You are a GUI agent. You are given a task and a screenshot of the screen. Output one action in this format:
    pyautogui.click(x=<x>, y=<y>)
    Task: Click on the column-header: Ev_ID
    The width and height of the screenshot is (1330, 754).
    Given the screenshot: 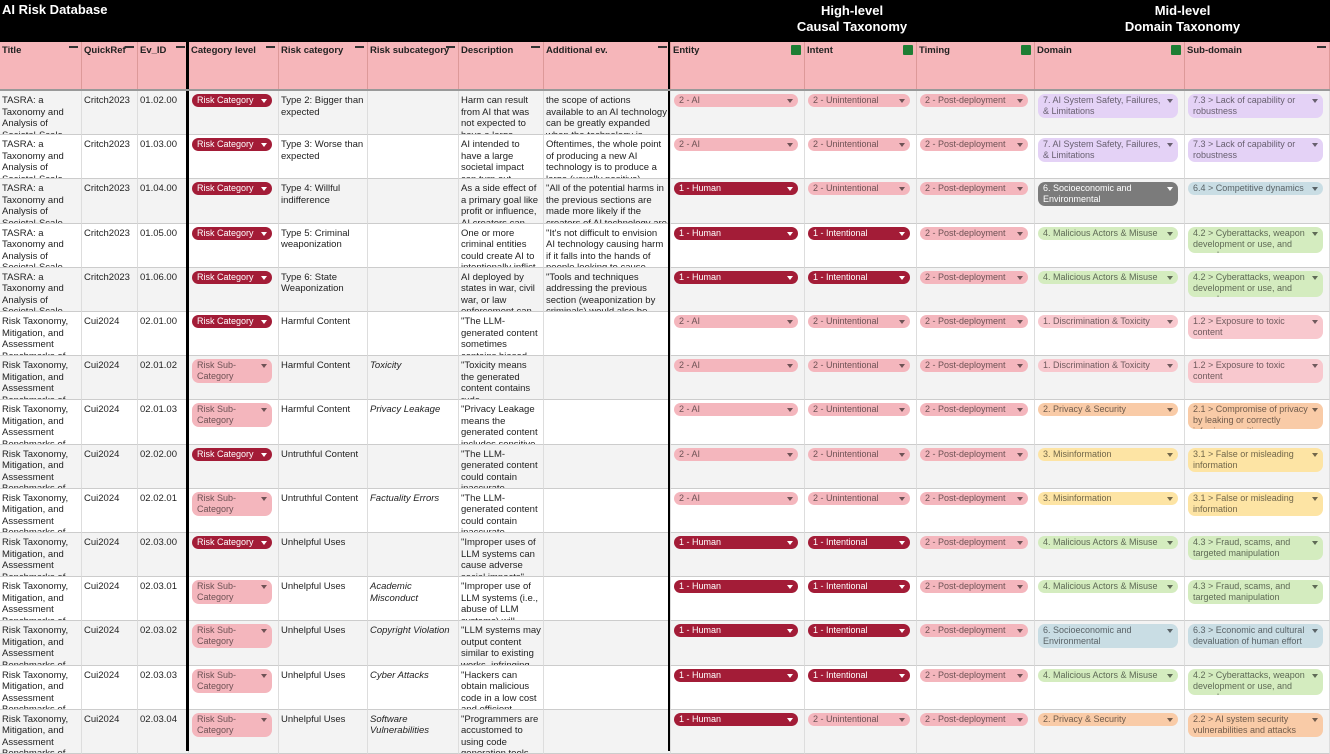 What is the action you would take?
    pyautogui.click(x=163, y=65)
    